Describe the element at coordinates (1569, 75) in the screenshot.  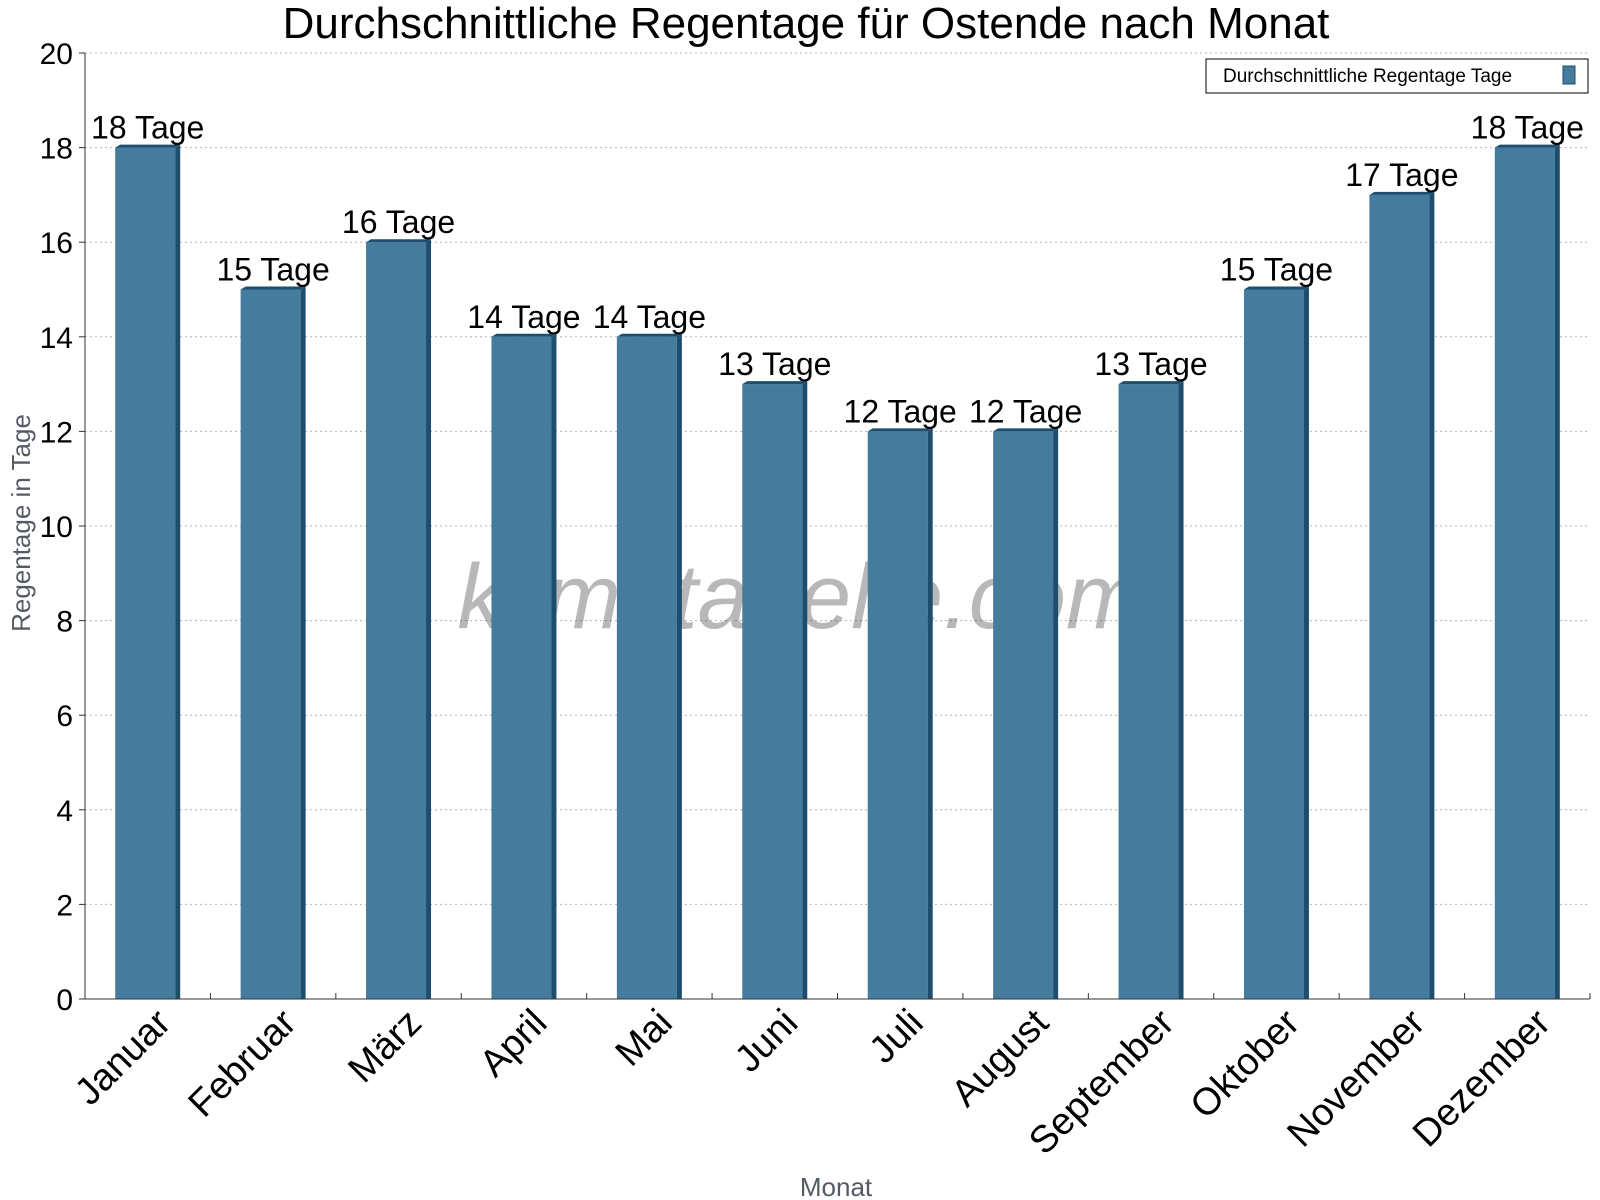
I see `legend-swatch` at that location.